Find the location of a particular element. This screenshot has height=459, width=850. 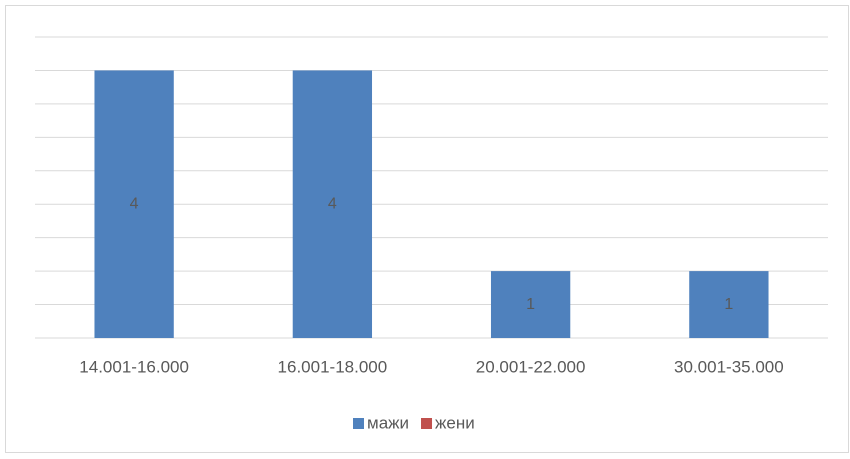

x-tick-label: 14.001-16.000 is located at coordinates (134, 366).